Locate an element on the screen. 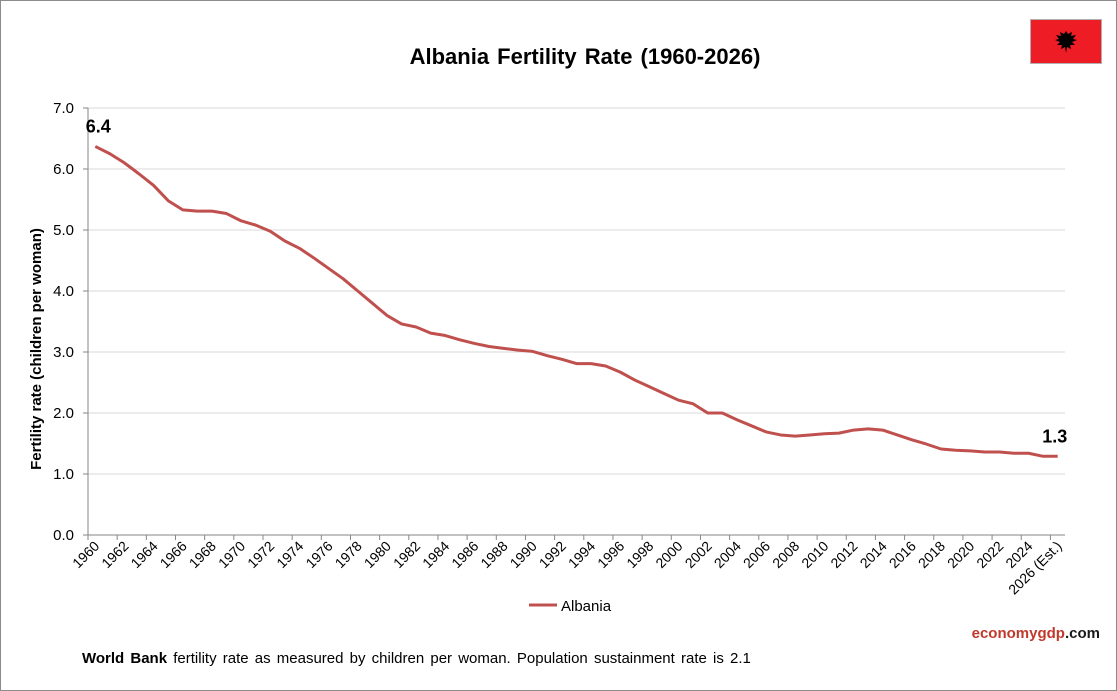  data-label: 1.3 is located at coordinates (1054, 436).